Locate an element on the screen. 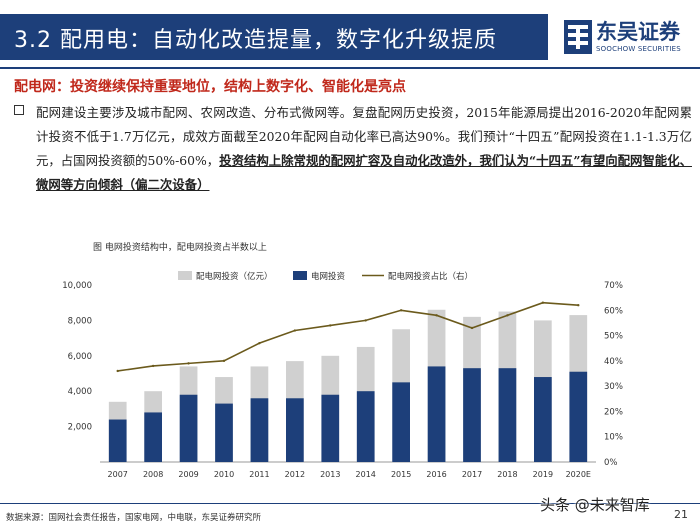 The height and width of the screenshot is (525, 700). x-tick-label: 2017 is located at coordinates (472, 474).